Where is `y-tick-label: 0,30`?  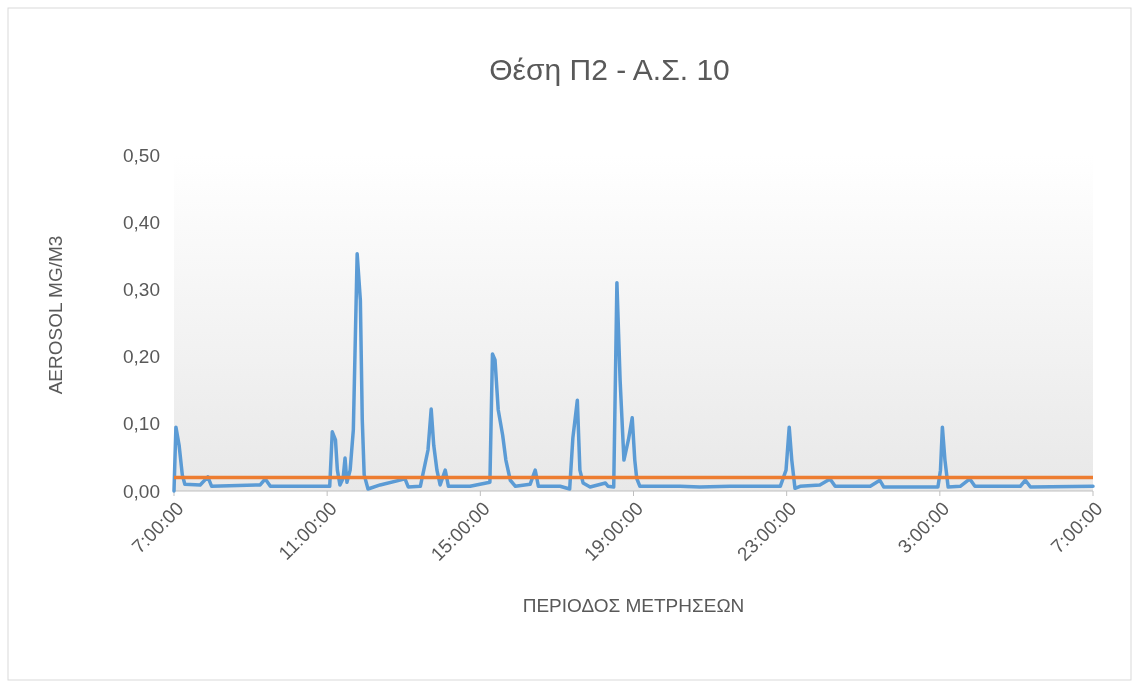 y-tick-label: 0,30 is located at coordinates (141, 290).